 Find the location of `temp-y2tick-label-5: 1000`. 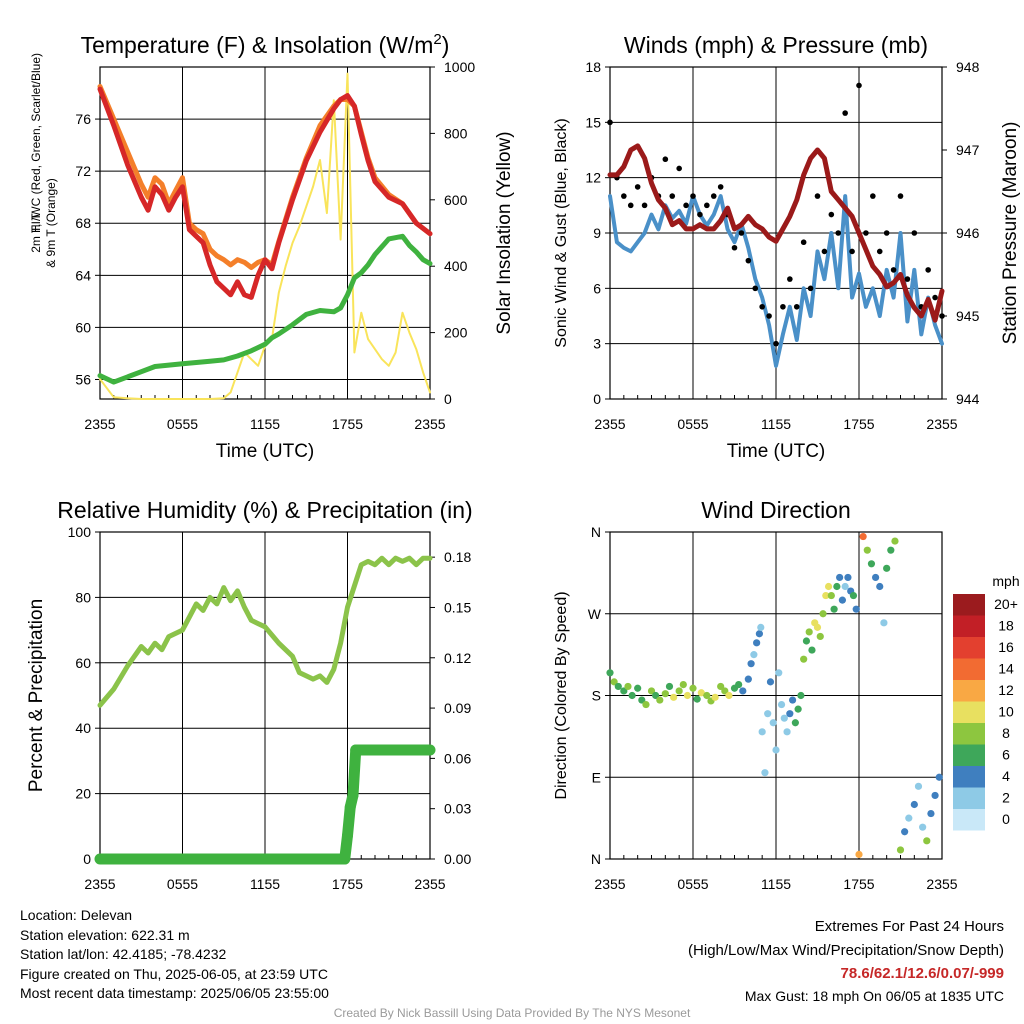

temp-y2tick-label-5: 1000 is located at coordinates (459, 67).